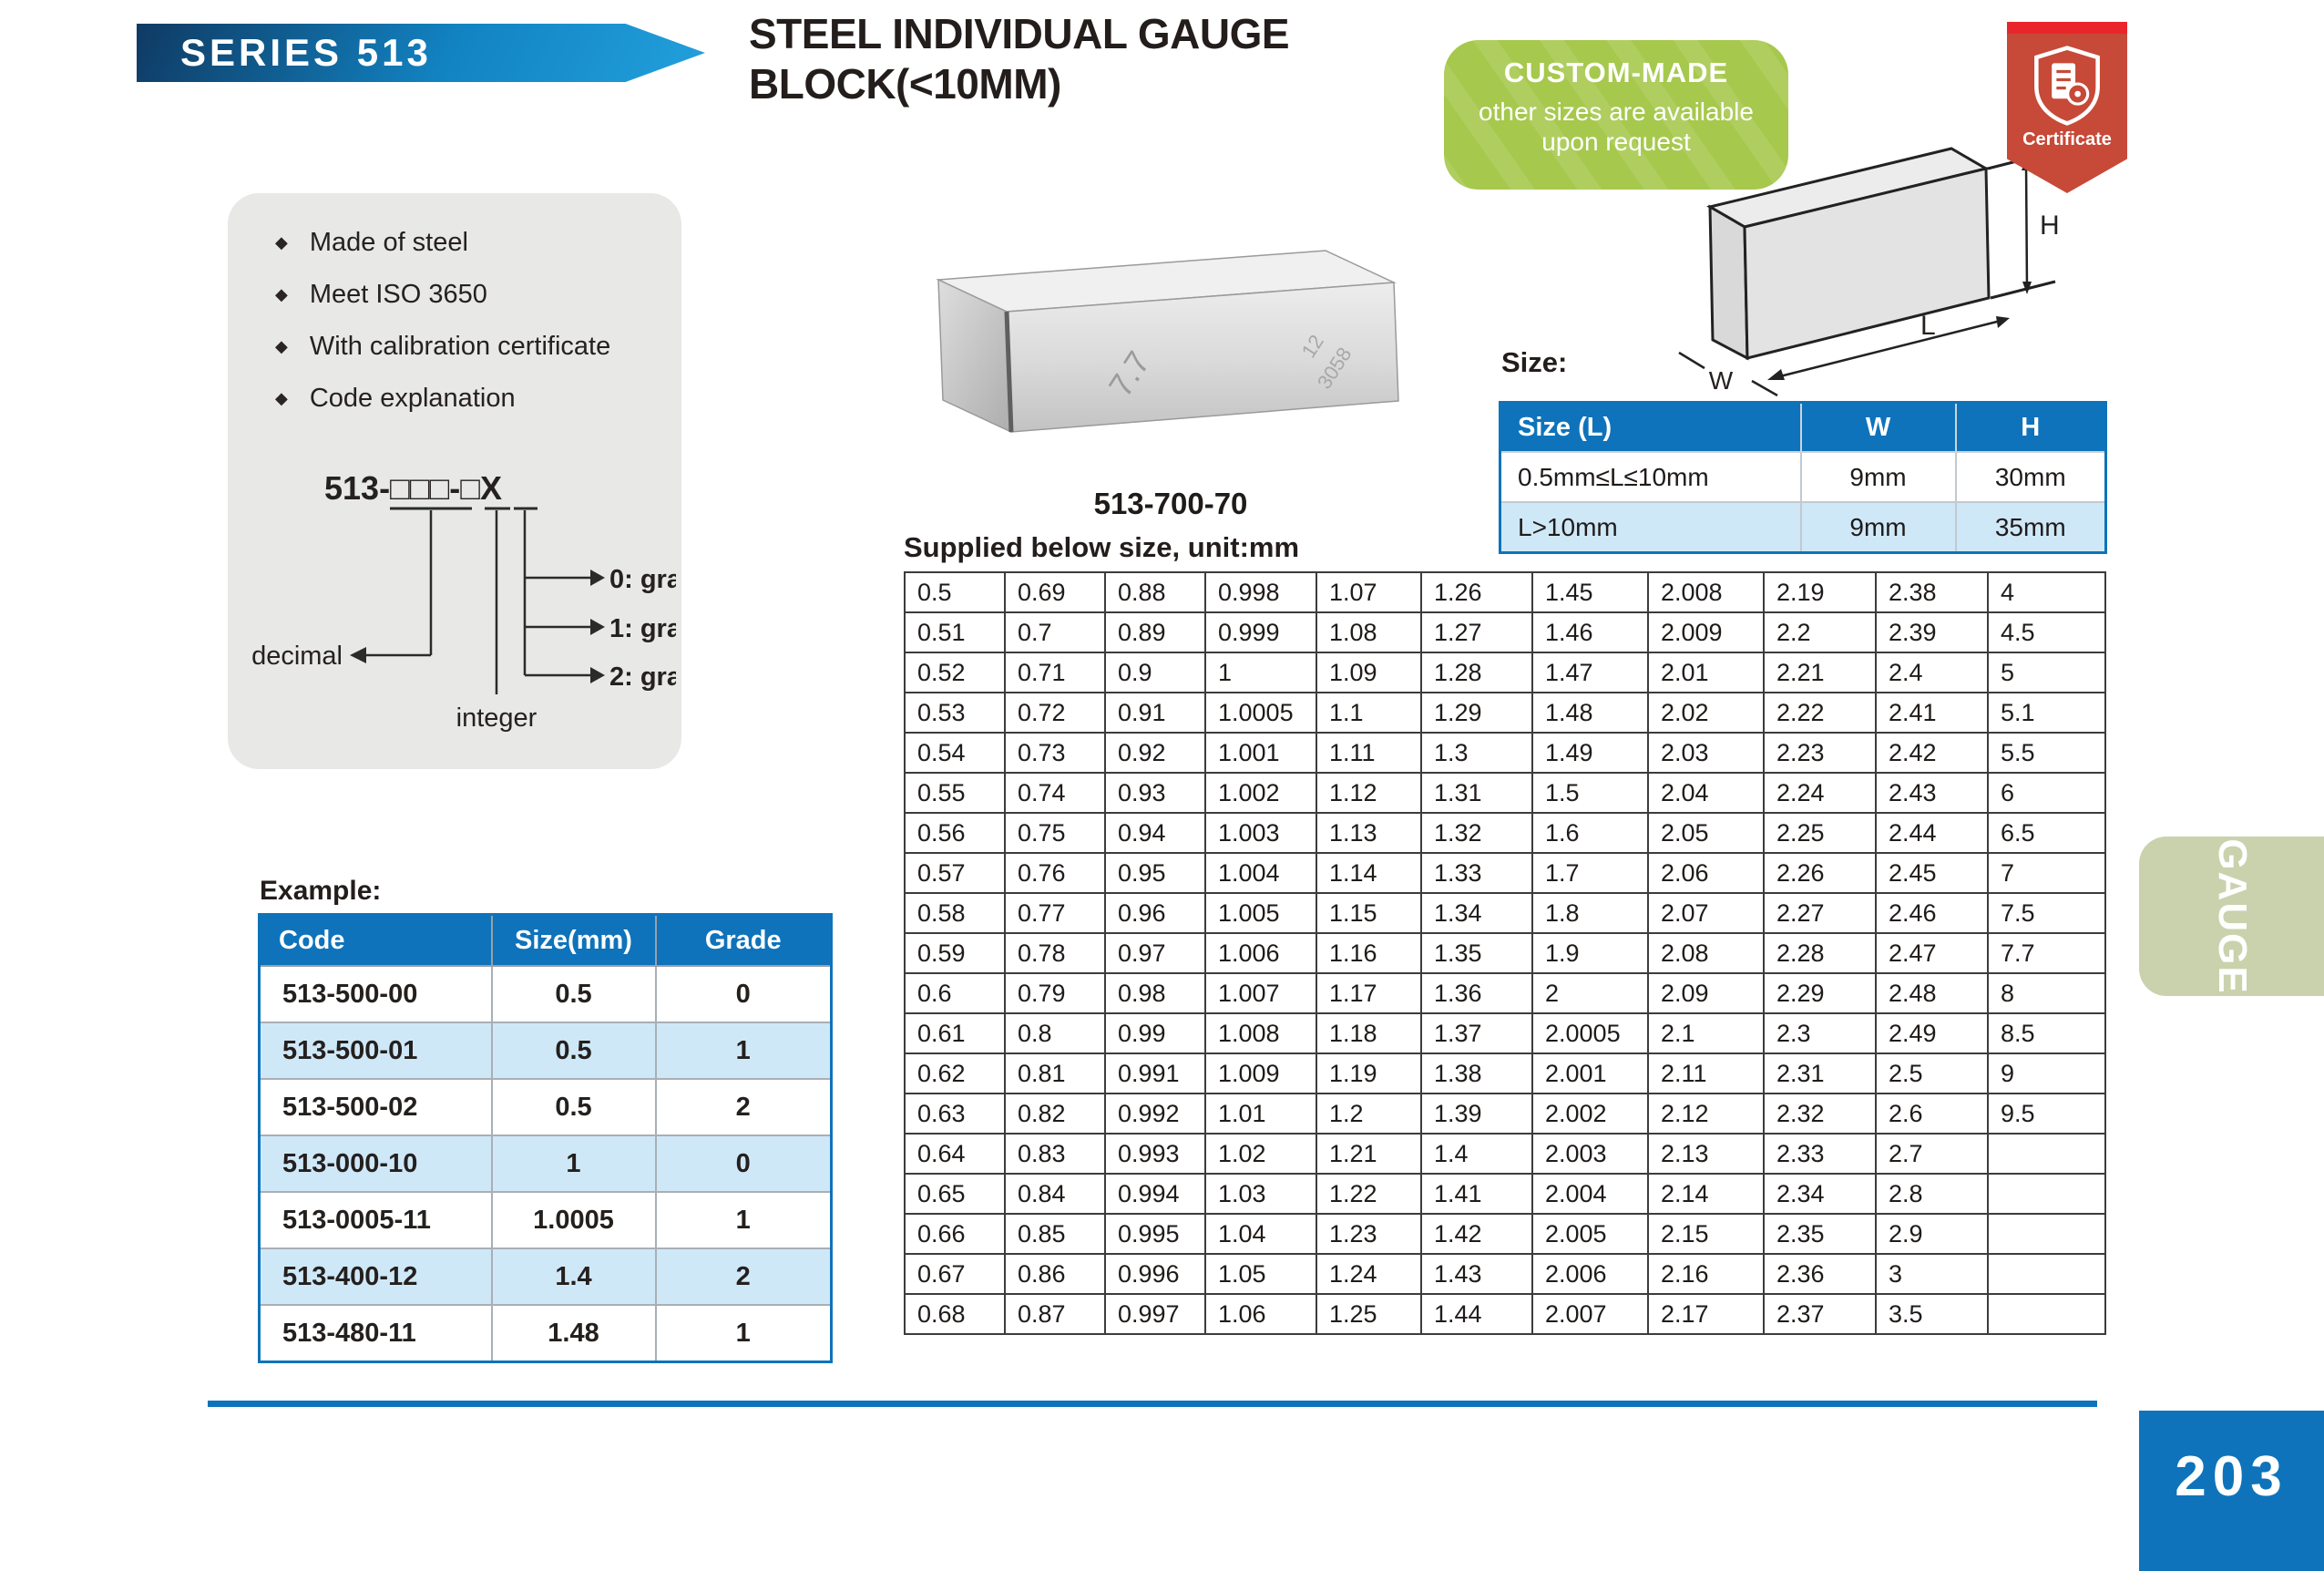  What do you see at coordinates (1932, 1194) in the screenshot?
I see `supplied-cell: 2.8` at bounding box center [1932, 1194].